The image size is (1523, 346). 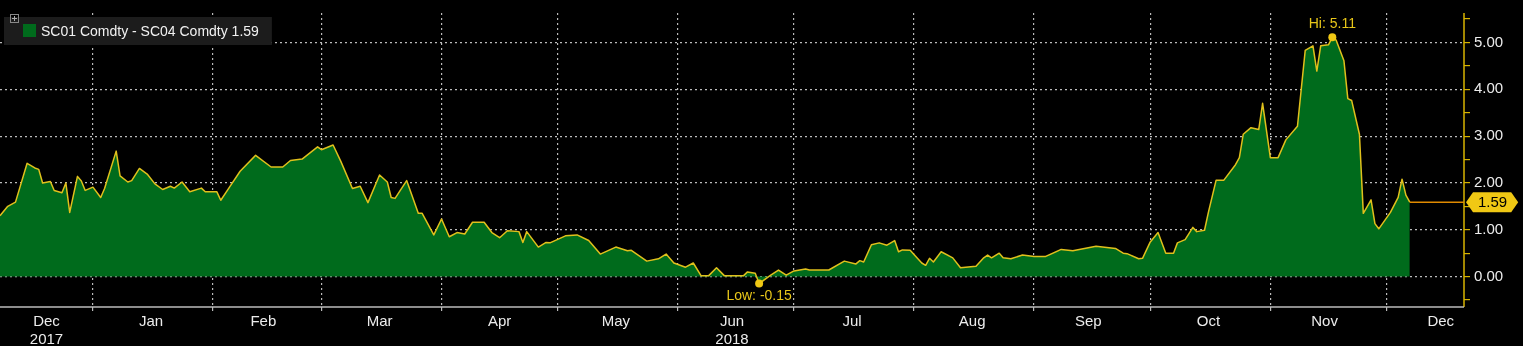 I want to click on y-tick-label: 5.00, so click(x=1489, y=41).